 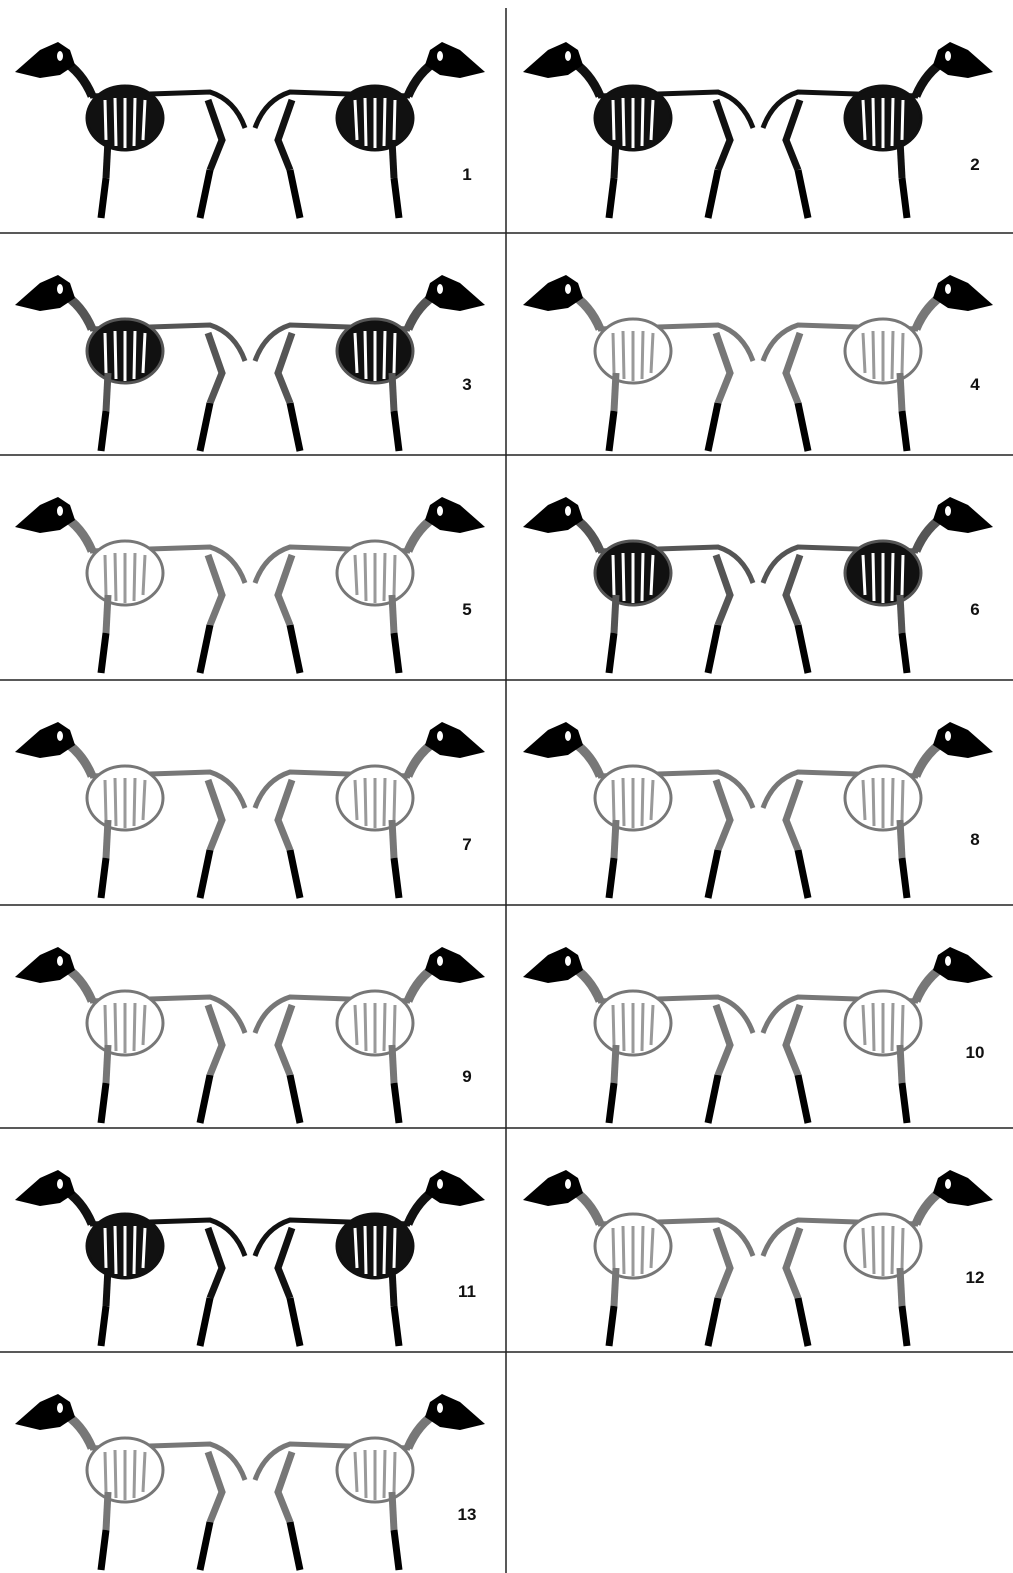 What do you see at coordinates (758, 1258) in the screenshot?
I see `panel: 12` at bounding box center [758, 1258].